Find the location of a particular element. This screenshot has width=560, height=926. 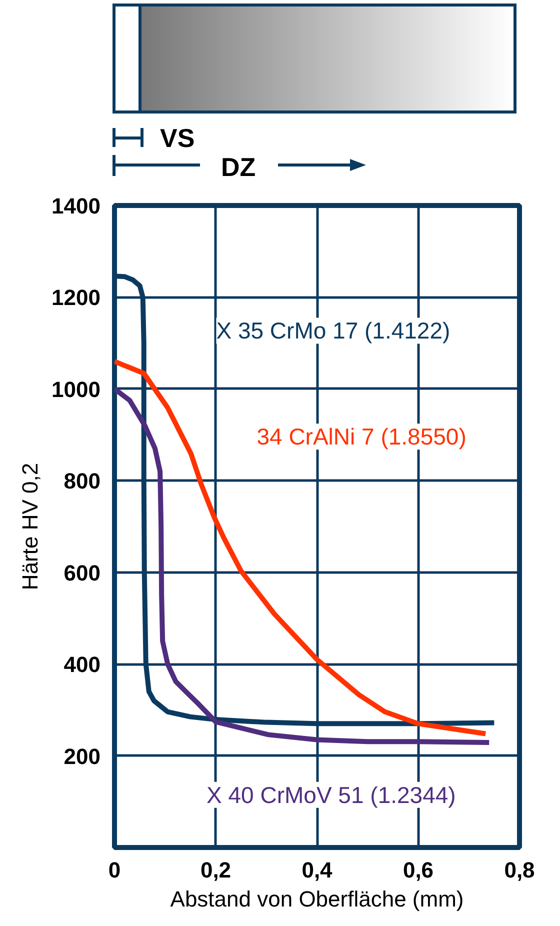

text: 34 CrAlNi 7 (1.8550) is located at coordinates (361, 437).